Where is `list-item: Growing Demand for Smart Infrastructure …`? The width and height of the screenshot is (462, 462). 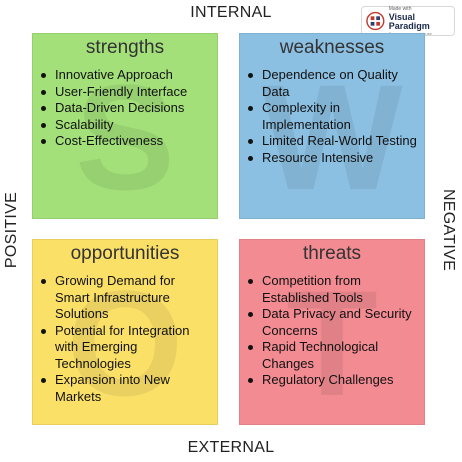 list-item: Growing Demand for Smart Infrastructure … is located at coordinates (126, 298).